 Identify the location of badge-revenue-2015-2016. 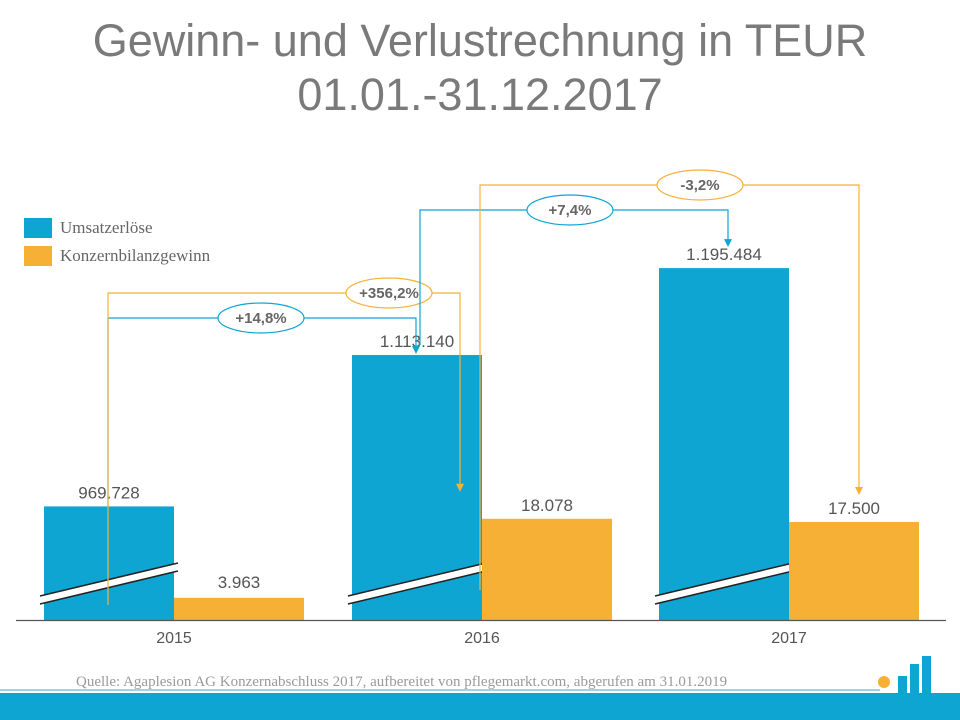
(261, 318).